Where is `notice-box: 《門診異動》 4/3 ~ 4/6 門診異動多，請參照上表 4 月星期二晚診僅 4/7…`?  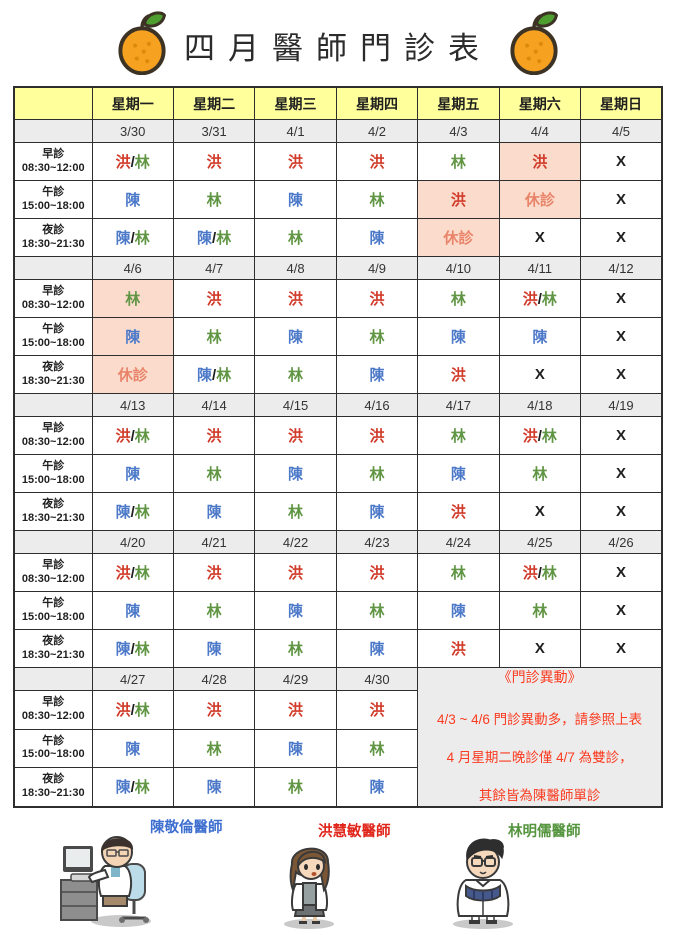 notice-box: 《門診異動》 4/3 ~ 4/6 門診異動多，請參照上表 4 月星期二晚診僅 4/7… is located at coordinates (540, 737).